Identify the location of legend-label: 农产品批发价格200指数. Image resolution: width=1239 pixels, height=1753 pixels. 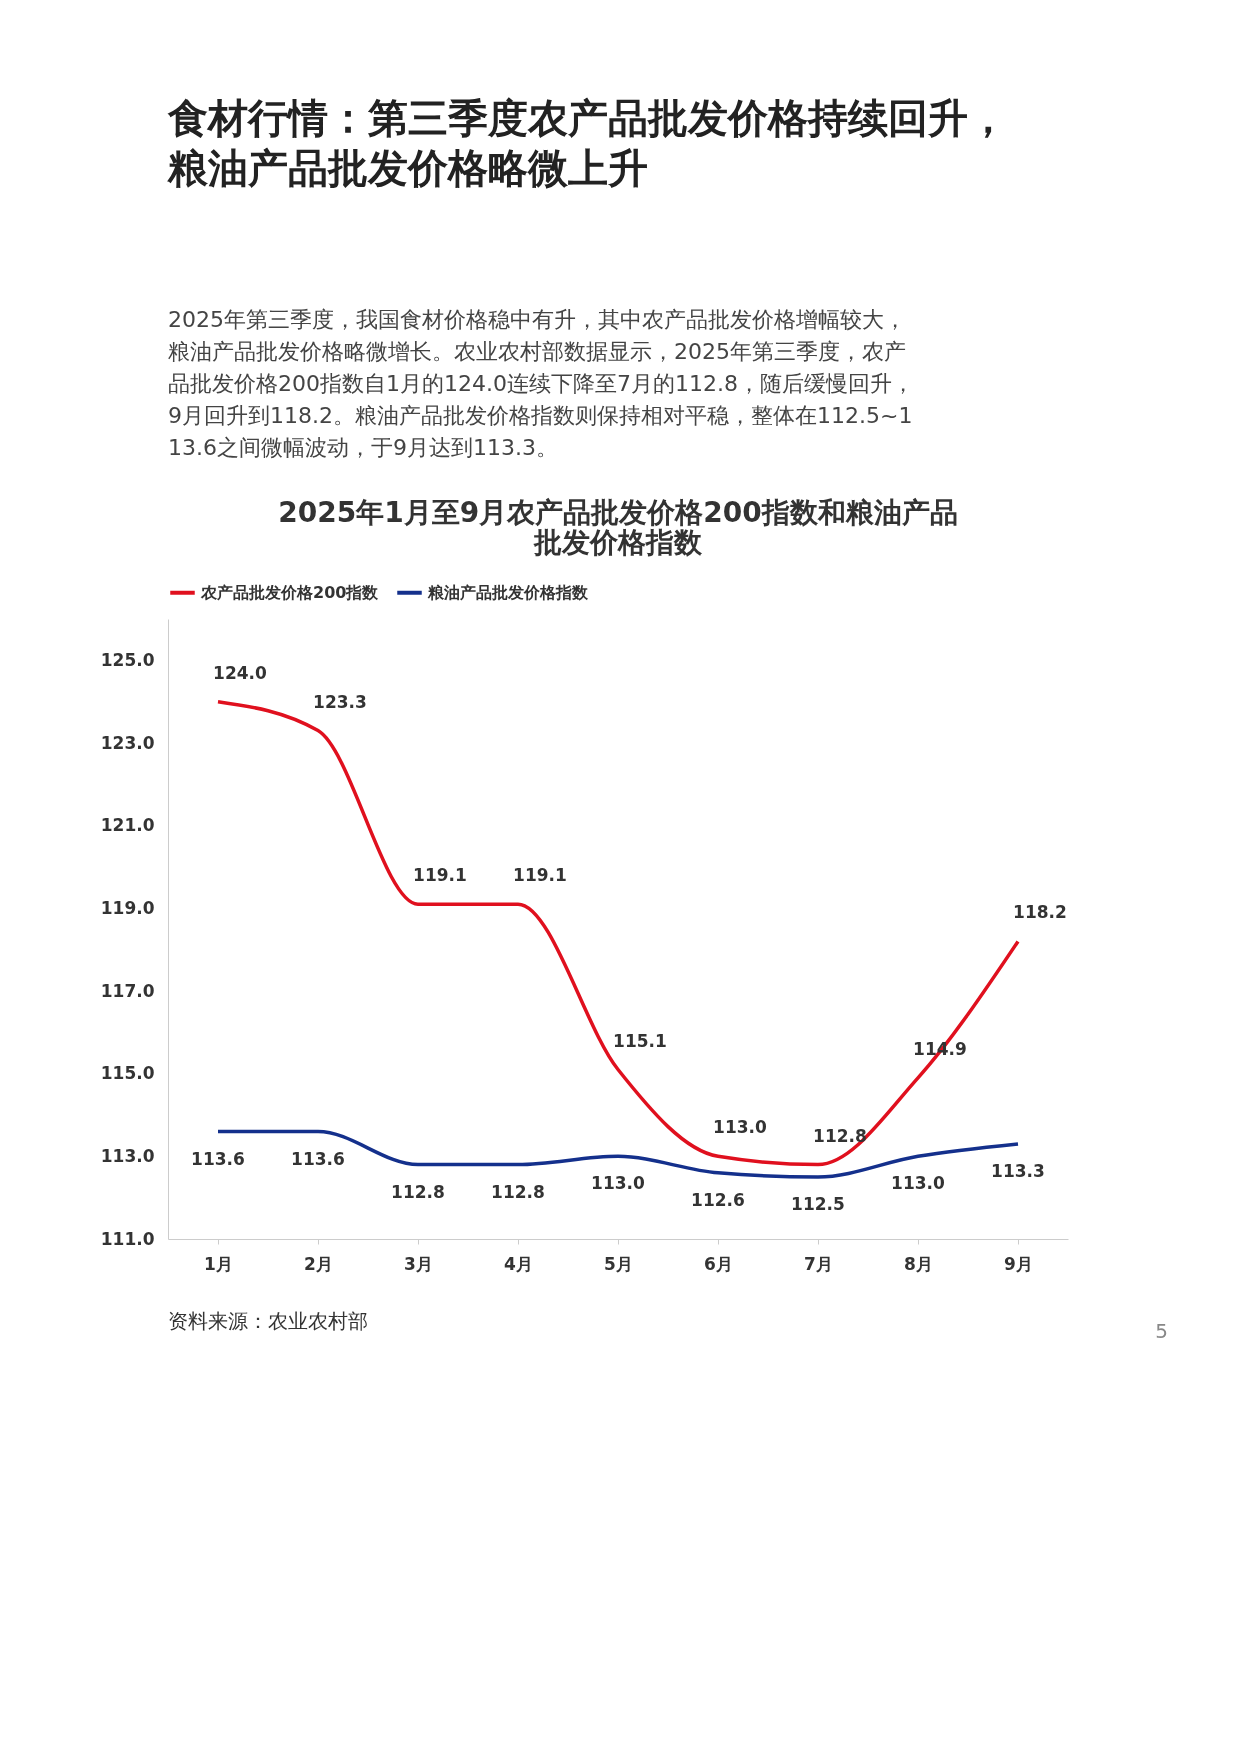
(290, 592).